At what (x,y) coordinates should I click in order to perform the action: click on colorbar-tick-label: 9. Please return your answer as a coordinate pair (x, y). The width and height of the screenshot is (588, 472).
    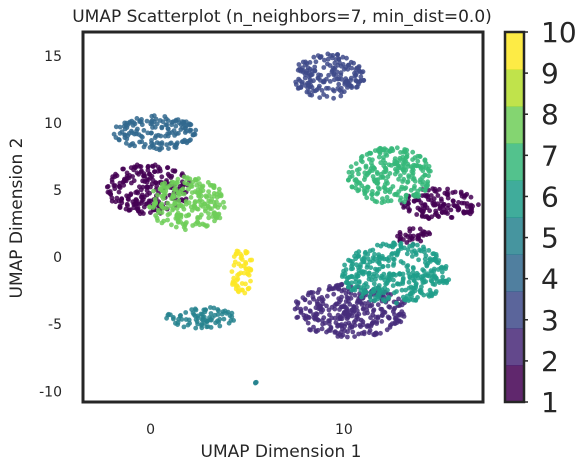
    Looking at the image, I should click on (550, 73).